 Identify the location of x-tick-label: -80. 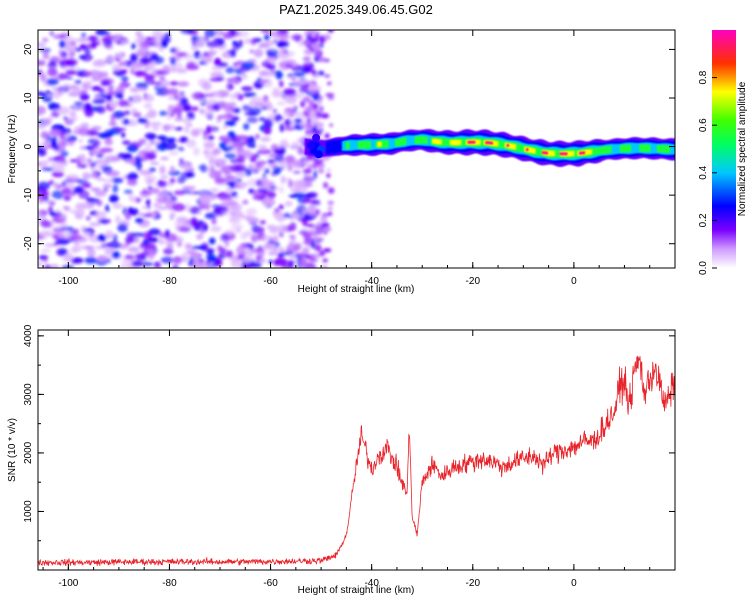
(169, 583).